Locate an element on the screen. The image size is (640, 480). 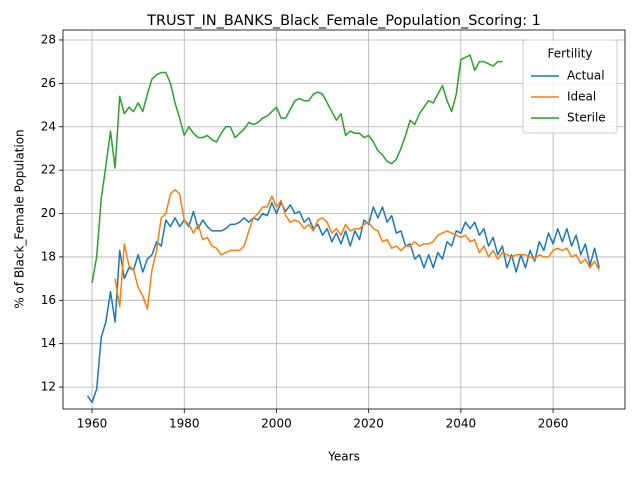
legend-box is located at coordinates (570, 86).